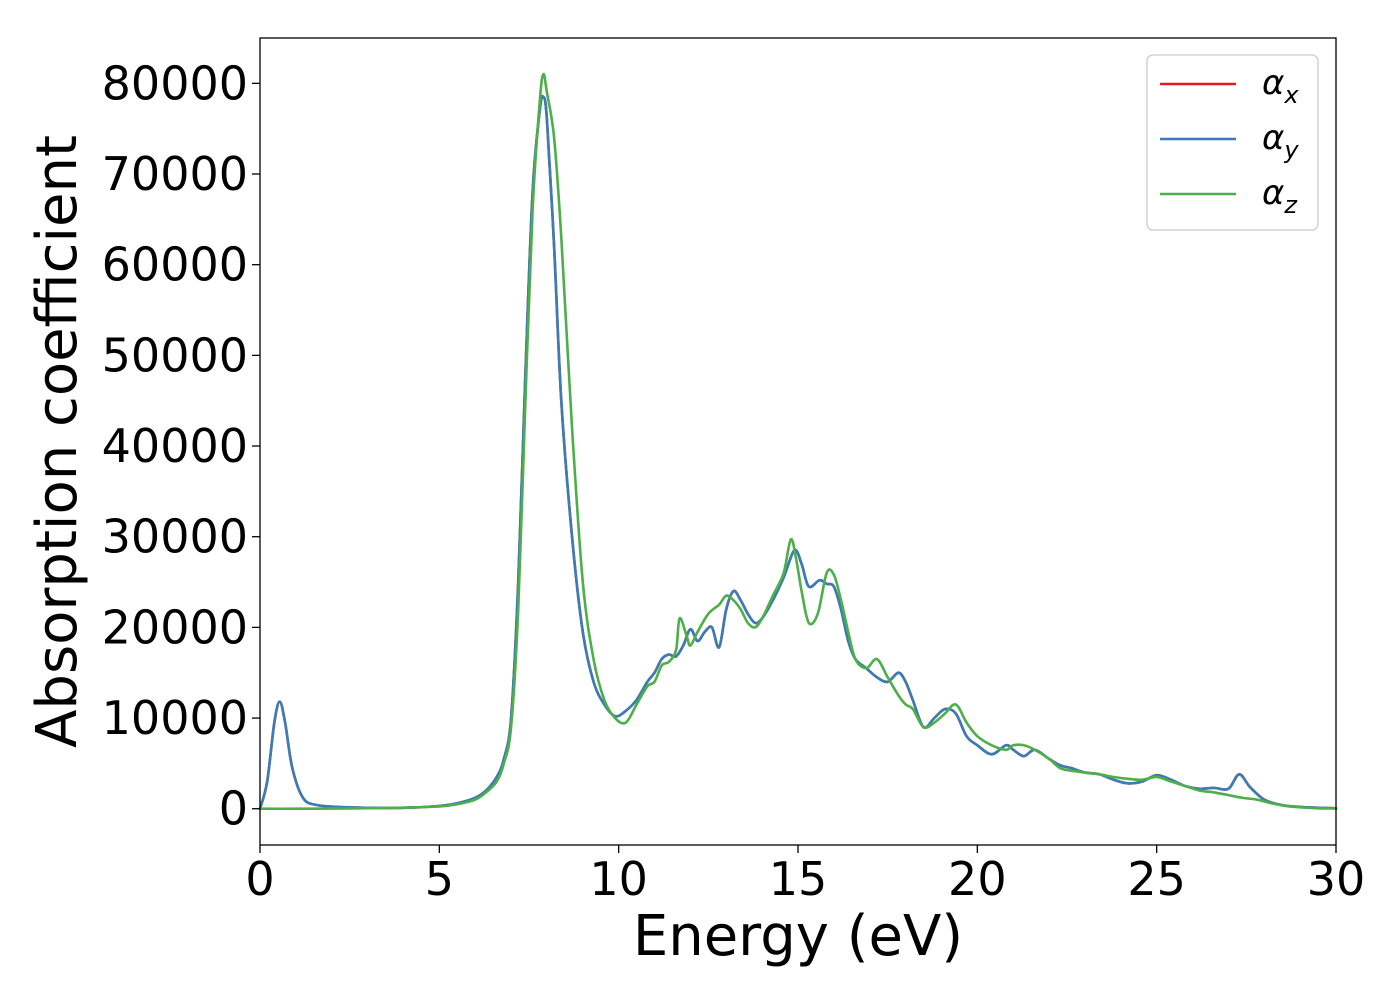 The width and height of the screenshot is (1400, 1000). Describe the element at coordinates (618, 879) in the screenshot. I see `x-tick-label: 10` at that location.